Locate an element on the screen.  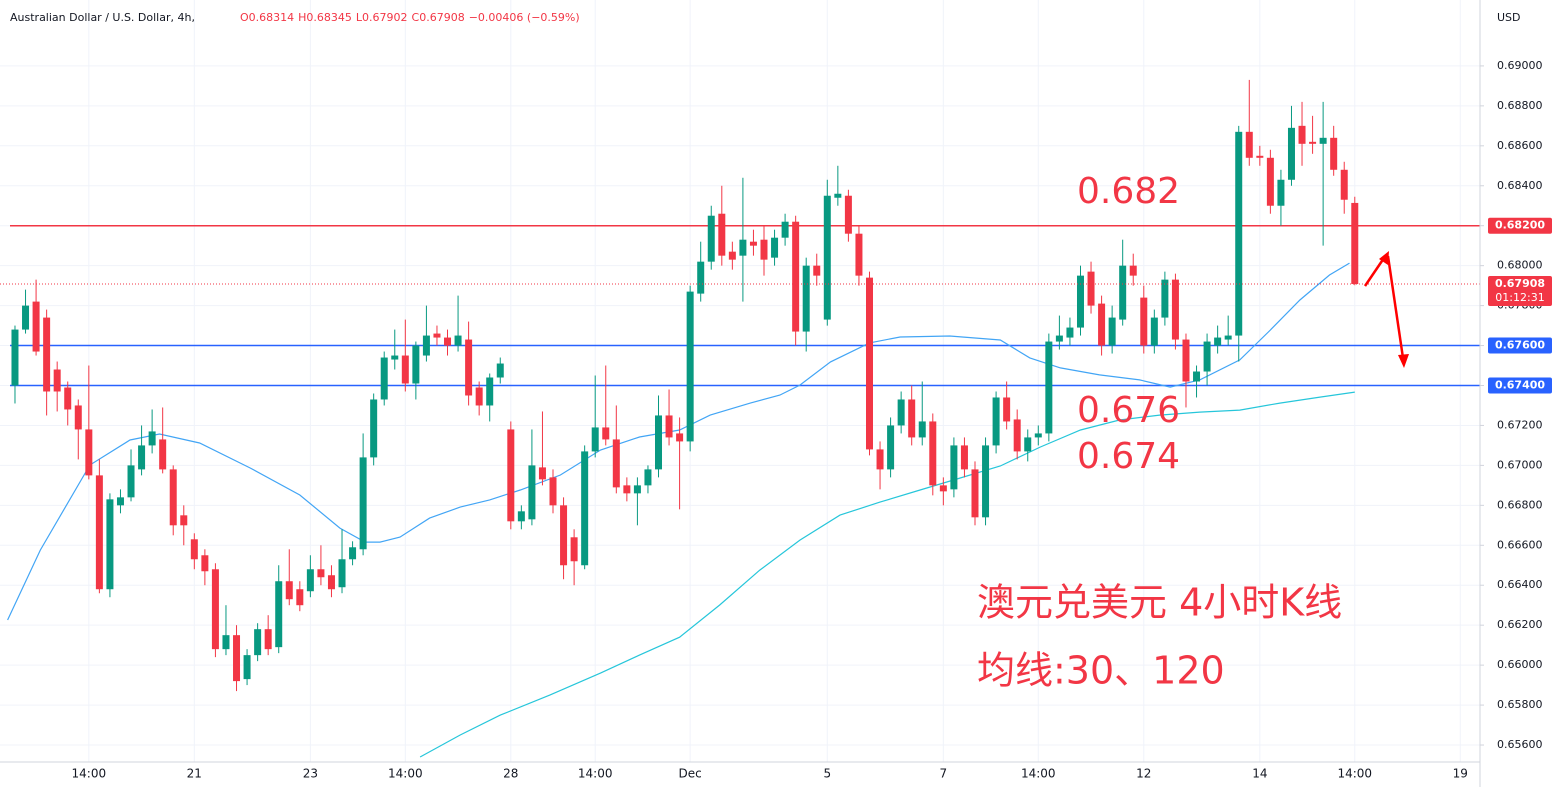
x-tick-label: 5 is located at coordinates (827, 774).